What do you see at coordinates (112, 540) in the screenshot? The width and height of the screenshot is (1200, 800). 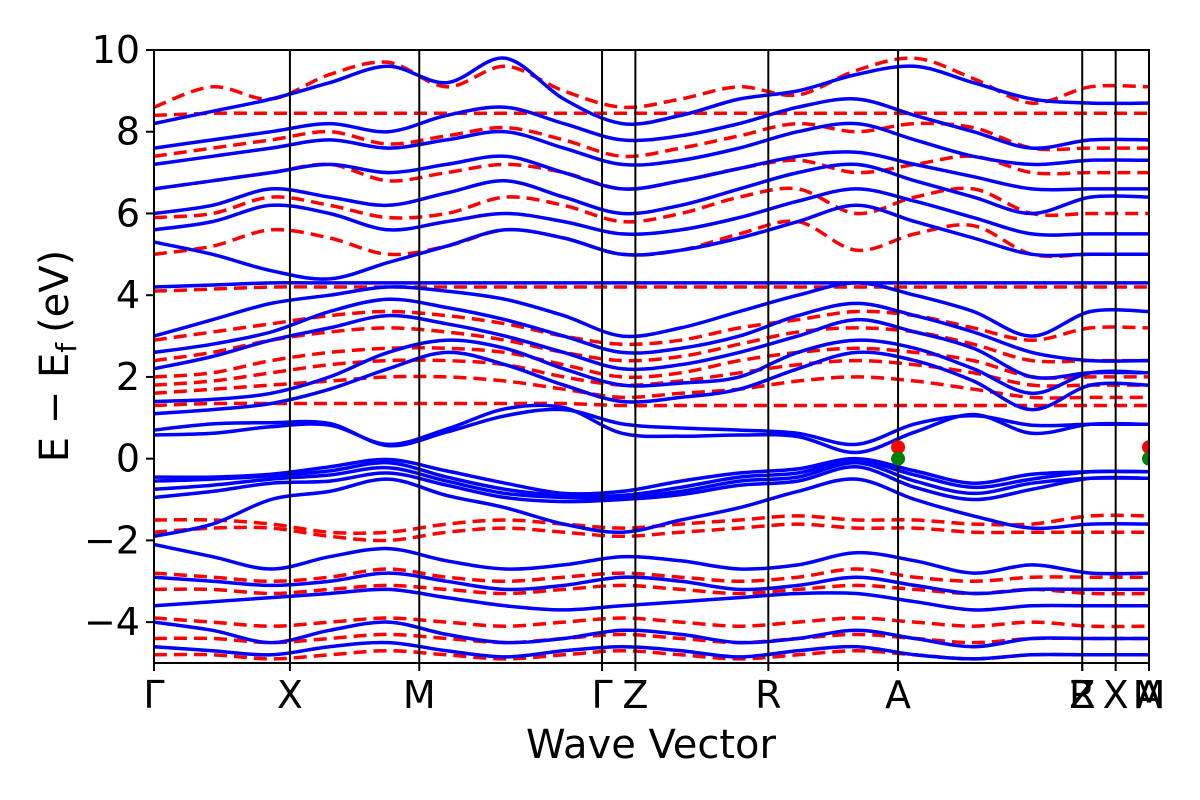 I see `y-tick-label-6: −2` at bounding box center [112, 540].